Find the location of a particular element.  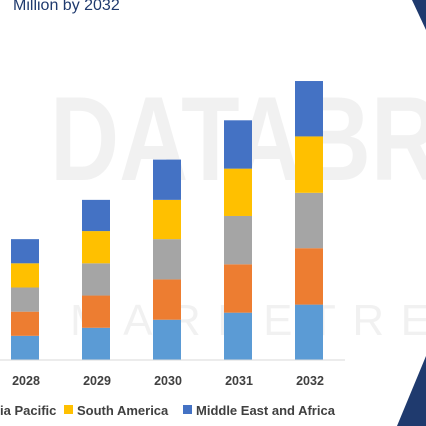

legend-swatch-middle-east-africa is located at coordinates (187, 409).